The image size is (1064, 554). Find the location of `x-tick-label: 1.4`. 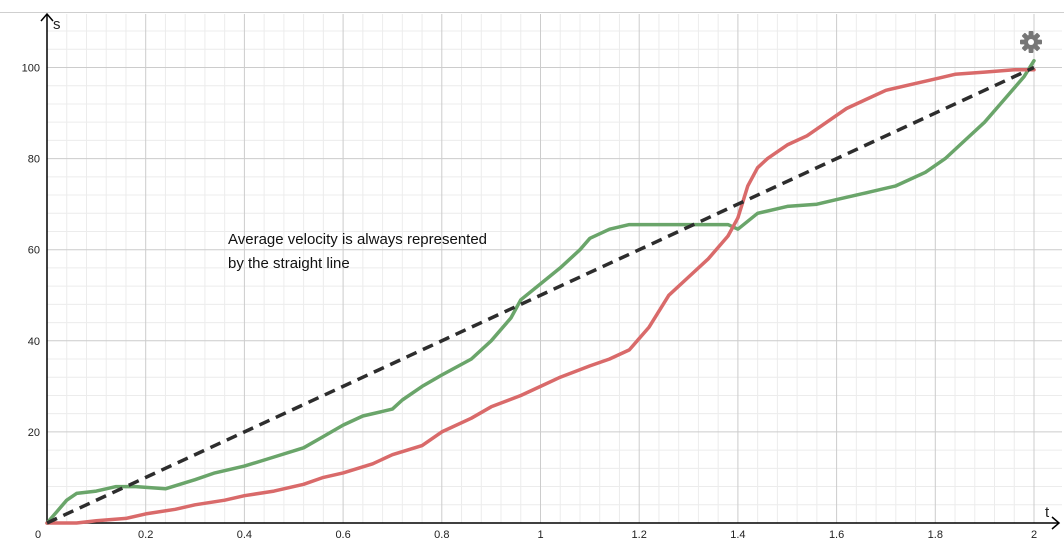

x-tick-label: 1.4 is located at coordinates (737, 535).